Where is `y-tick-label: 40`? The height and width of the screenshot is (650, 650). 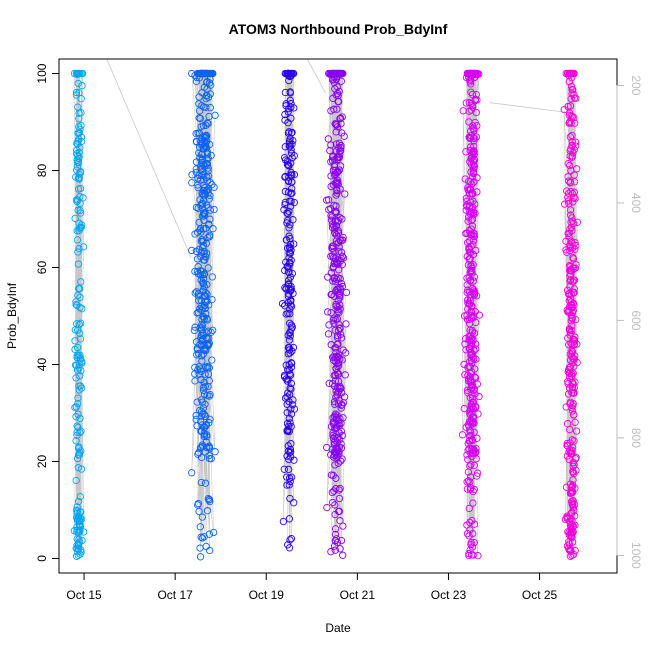
y-tick-label: 40 is located at coordinates (42, 364).